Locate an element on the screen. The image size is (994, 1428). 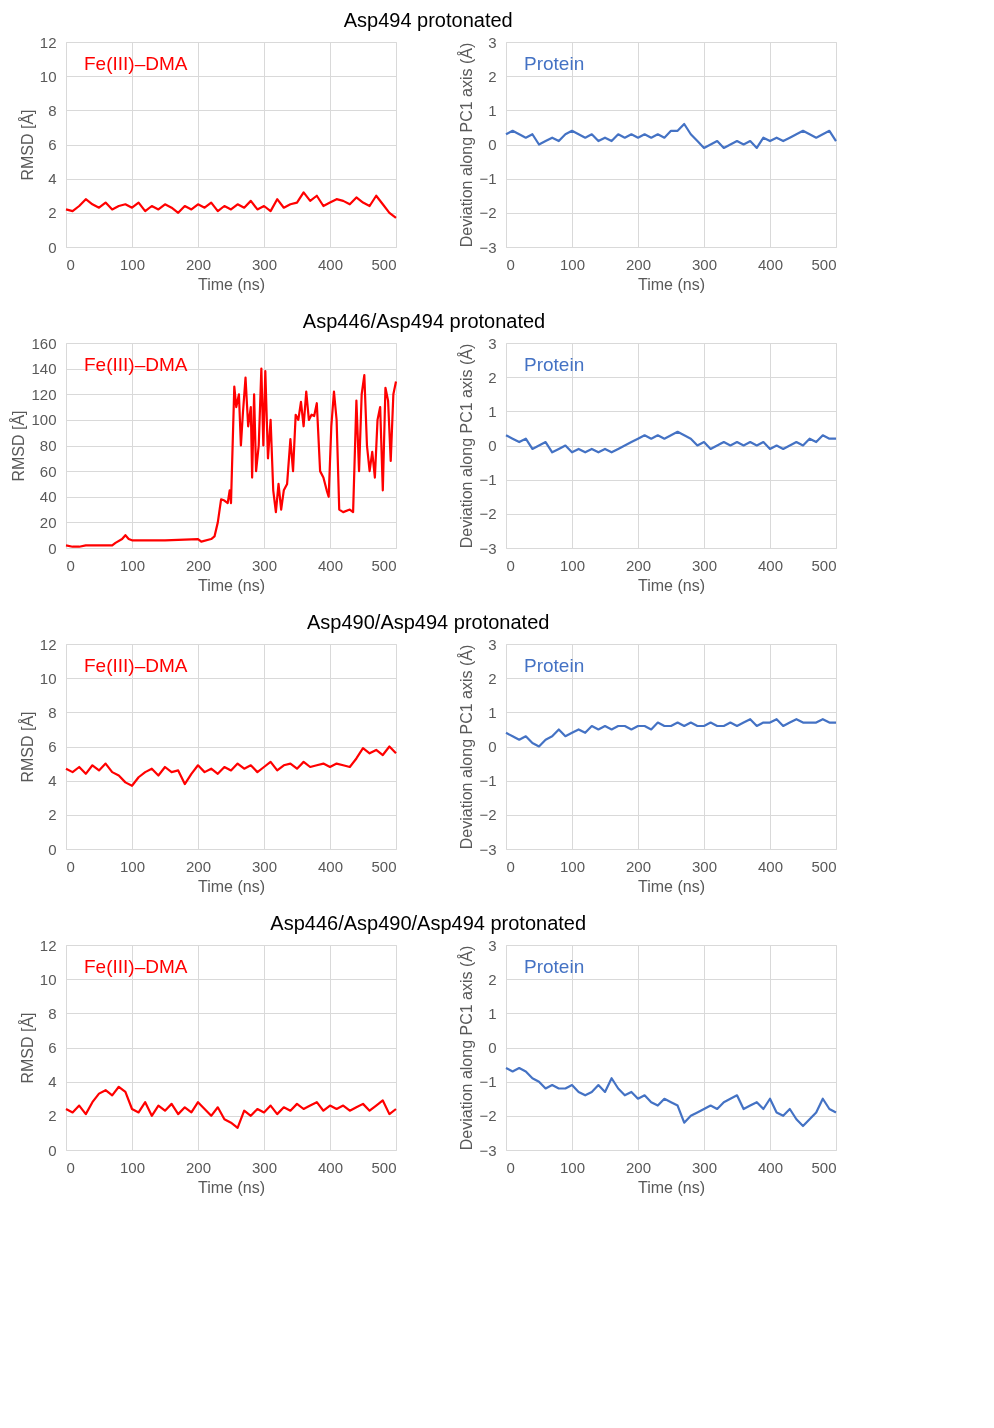
y-tick-label: 60 is located at coordinates (48, 471).